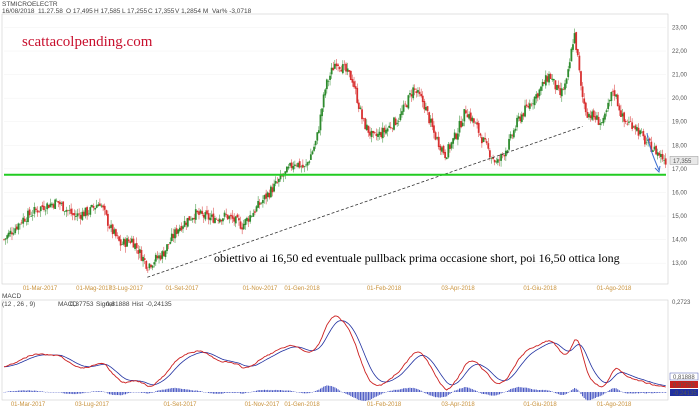  Describe the element at coordinates (94, 289) in the screenshot. I see `x-tick-label: 01-Mag-2017` at that location.